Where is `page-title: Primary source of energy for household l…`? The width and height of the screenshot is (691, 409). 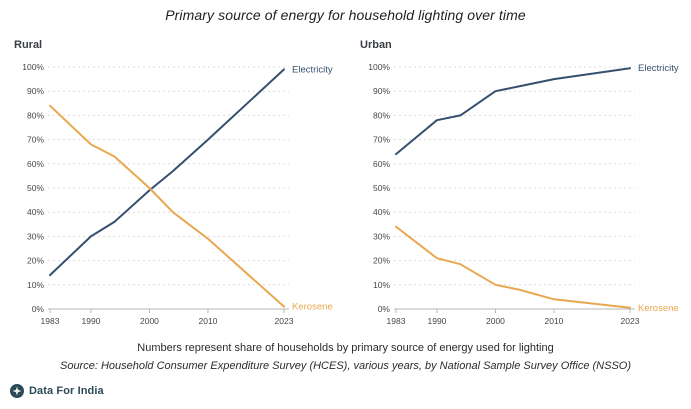 page-title: Primary source of energy for household l… is located at coordinates (345, 15).